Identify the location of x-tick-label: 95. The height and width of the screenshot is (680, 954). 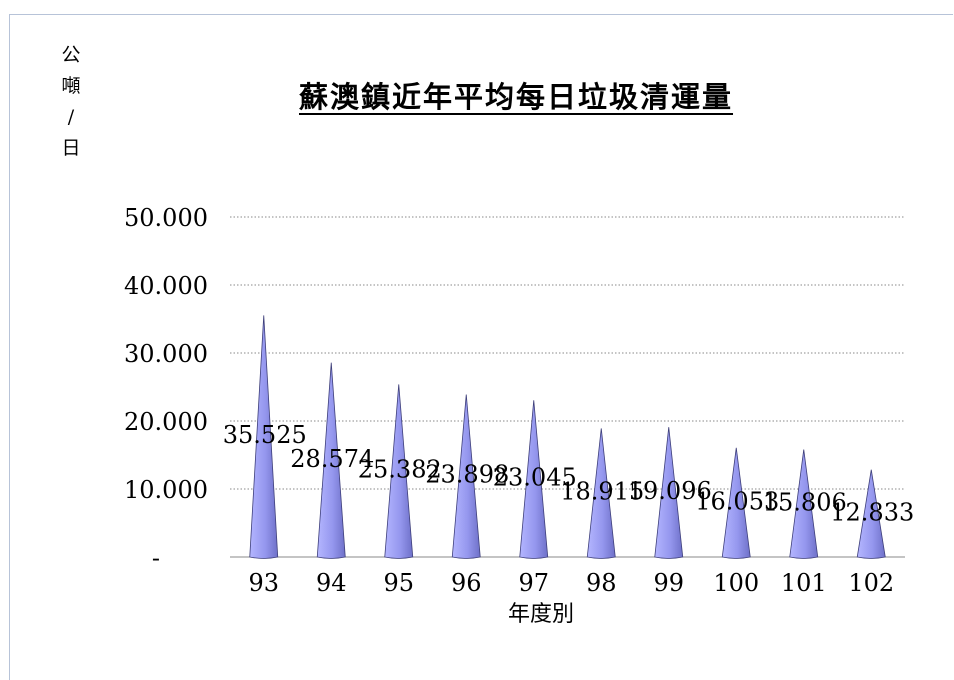
(398, 583).